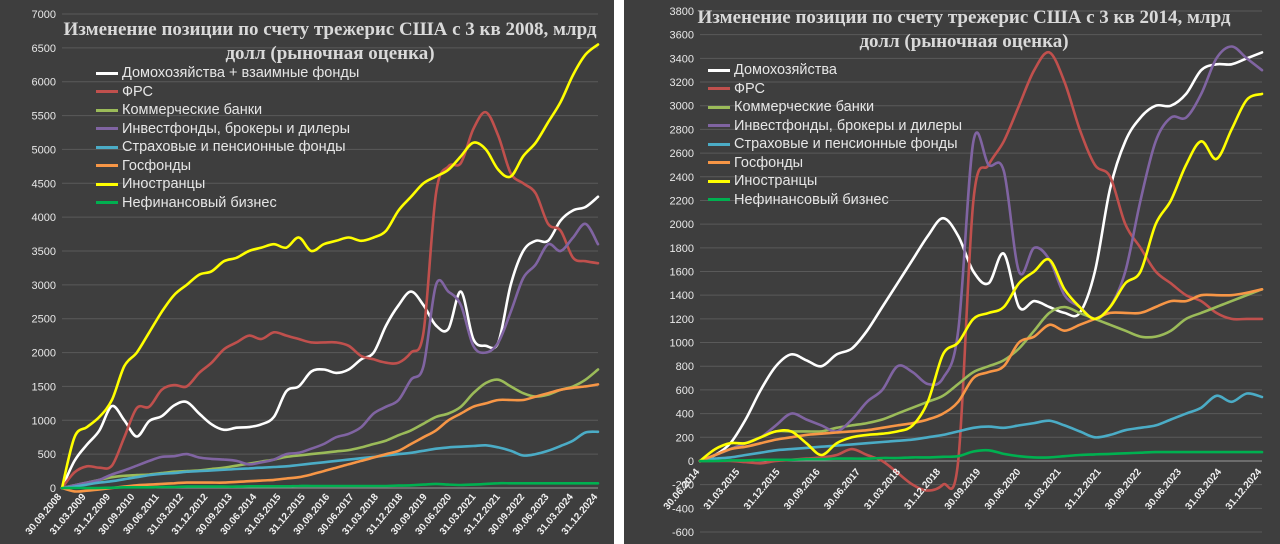  I want to click on x-tick-label: 31.03.2021, so click(1043, 490).